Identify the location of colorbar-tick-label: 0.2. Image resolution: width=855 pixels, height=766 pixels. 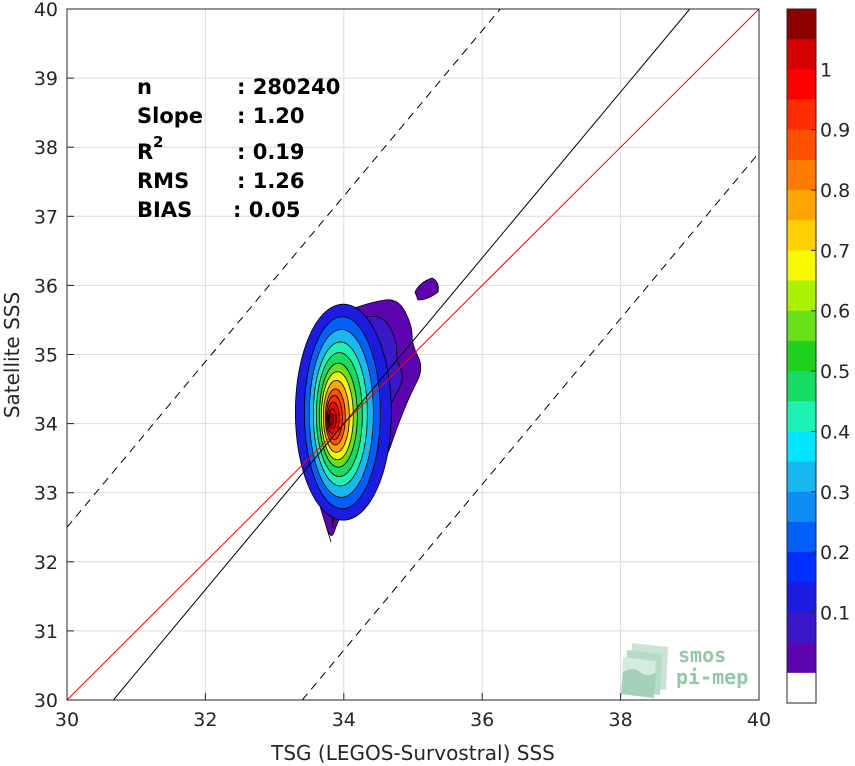
(835, 553).